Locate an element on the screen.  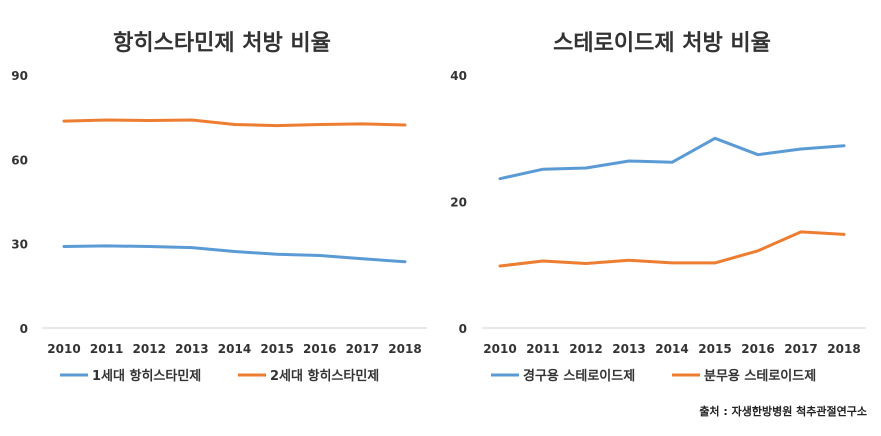
y-tick-label: 20 is located at coordinates (458, 203).